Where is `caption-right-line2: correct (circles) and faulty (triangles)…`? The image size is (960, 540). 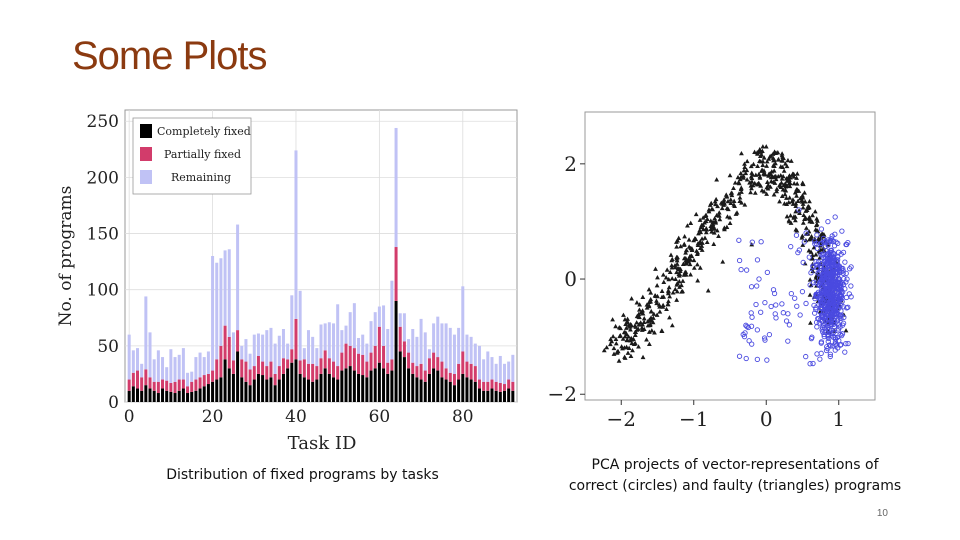
caption-right-line2: correct (circles) and faulty (triangles)… is located at coordinates (735, 486).